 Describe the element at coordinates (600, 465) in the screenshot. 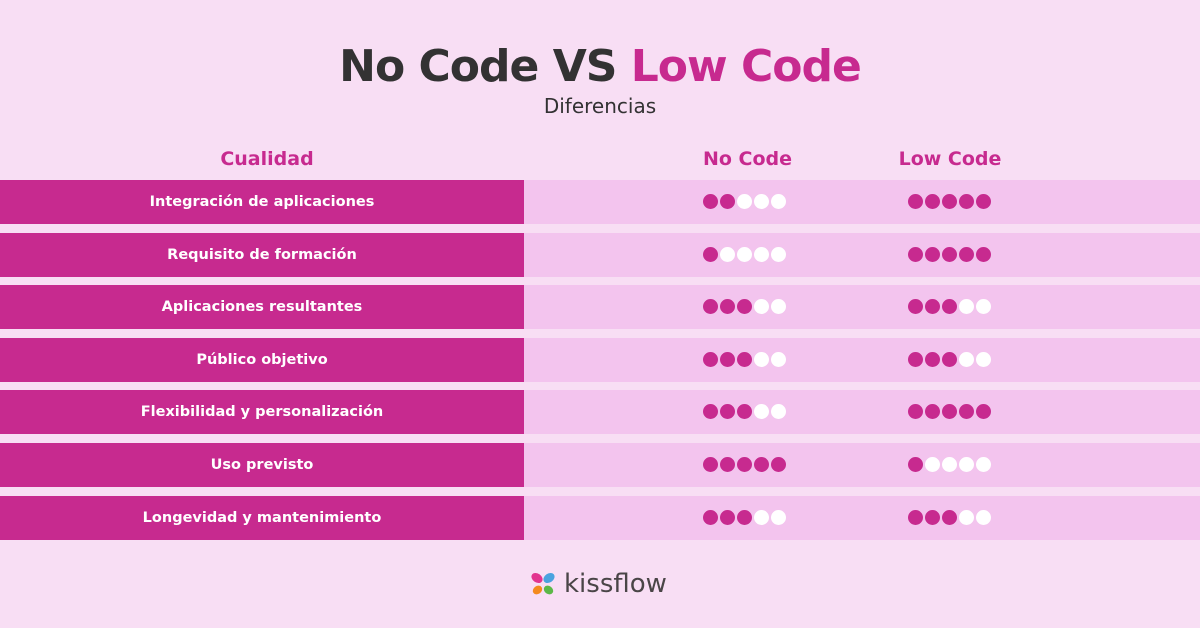

I see `table-row: Uso previsto` at that location.